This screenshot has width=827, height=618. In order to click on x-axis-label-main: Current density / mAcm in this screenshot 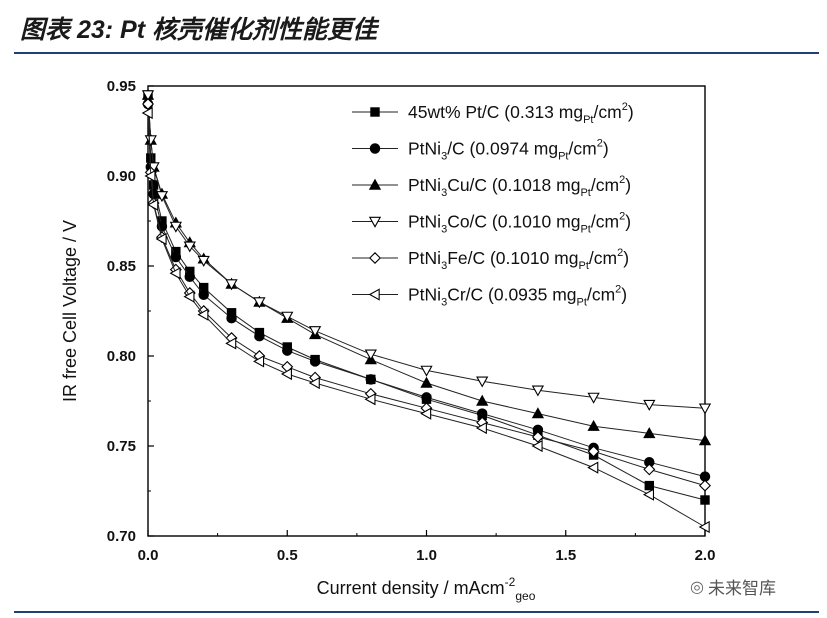, I will do `click(411, 588)`.